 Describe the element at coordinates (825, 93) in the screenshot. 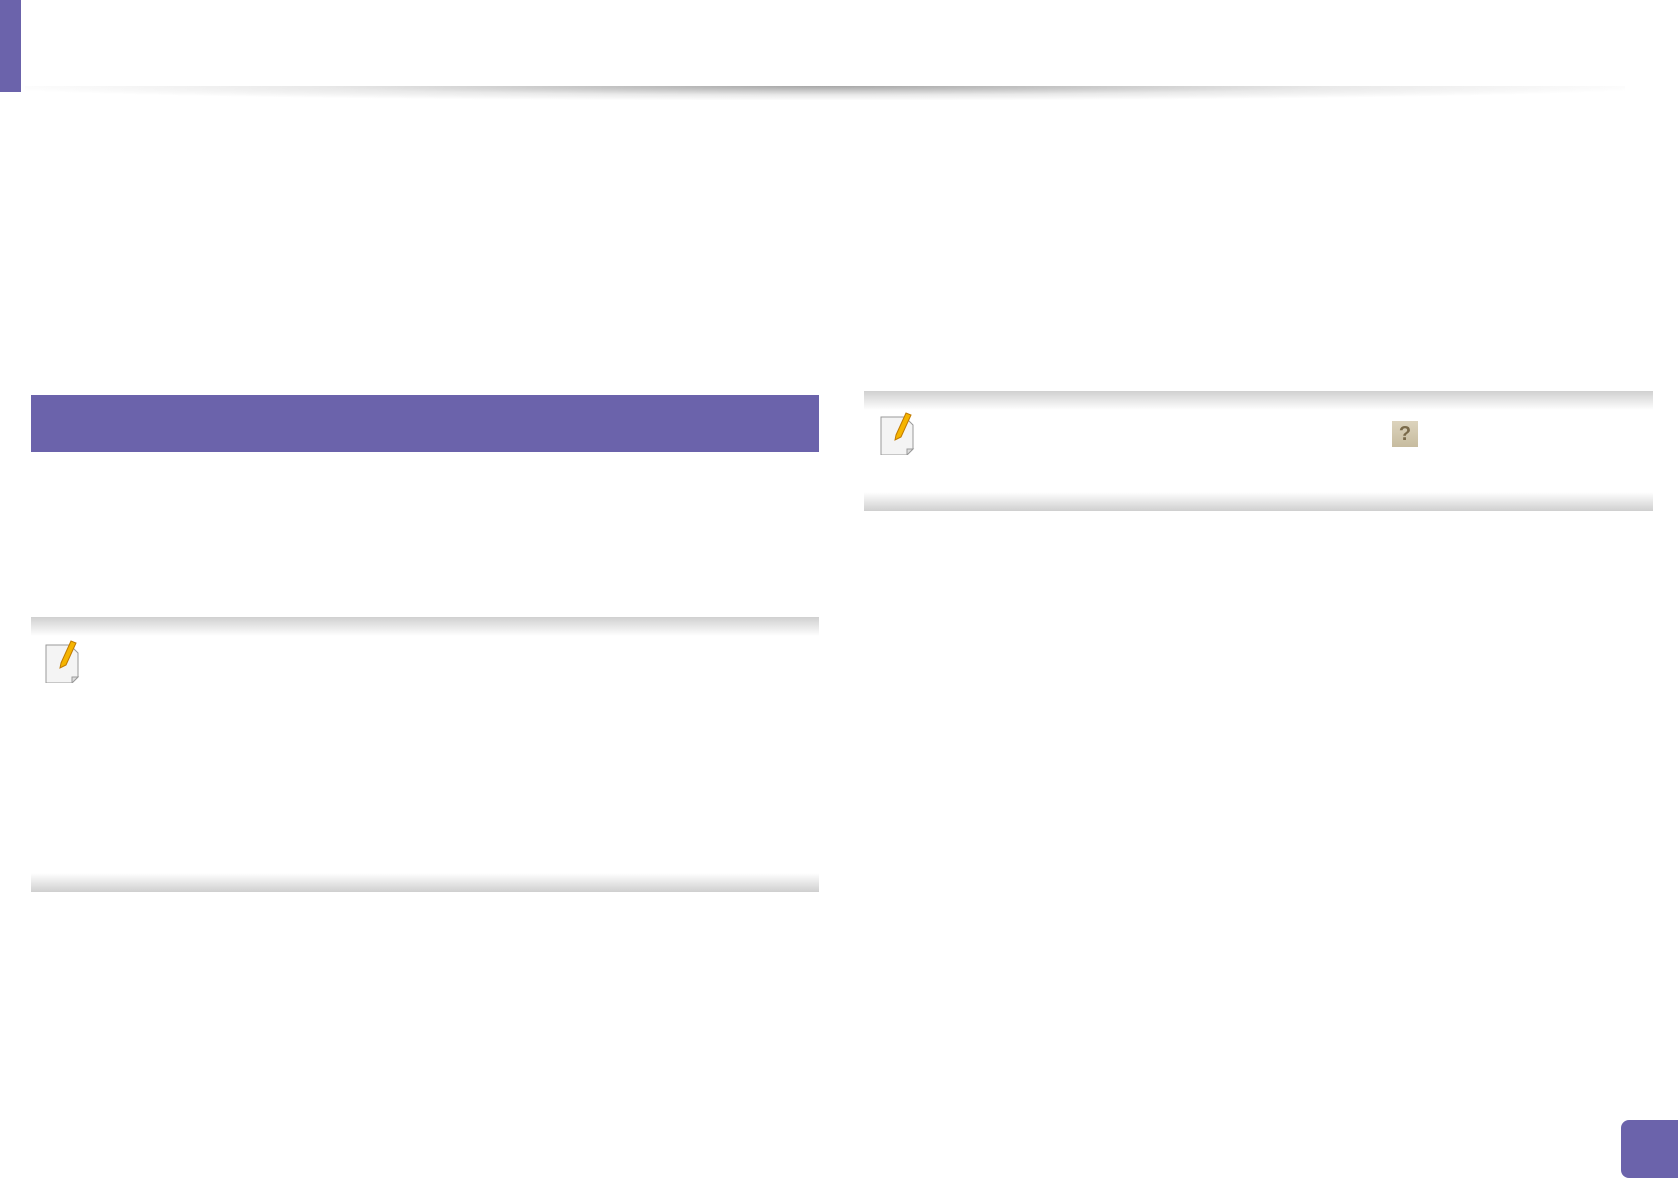

I see `header-divider` at that location.